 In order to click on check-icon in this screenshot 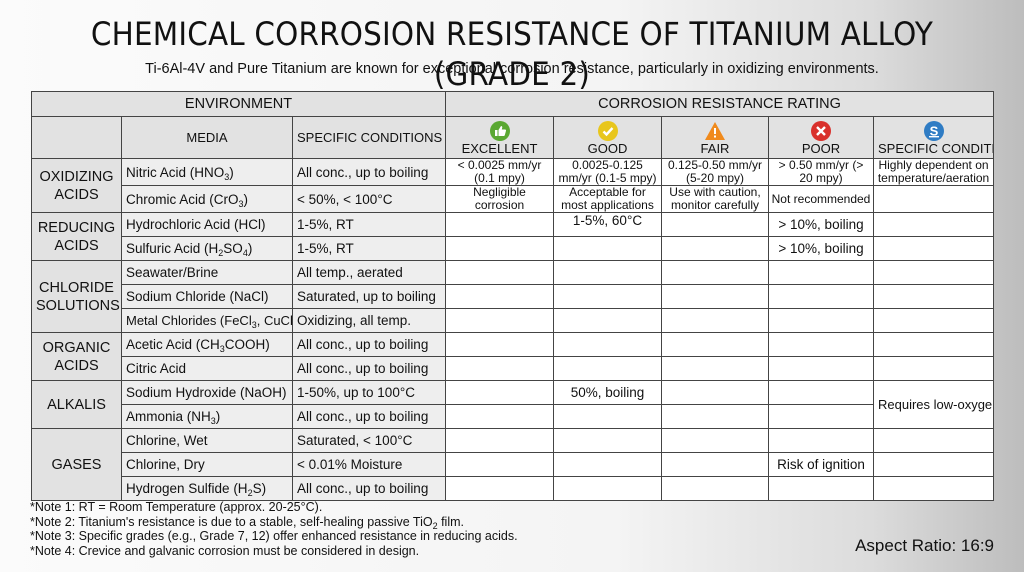, I will do `click(607, 131)`.